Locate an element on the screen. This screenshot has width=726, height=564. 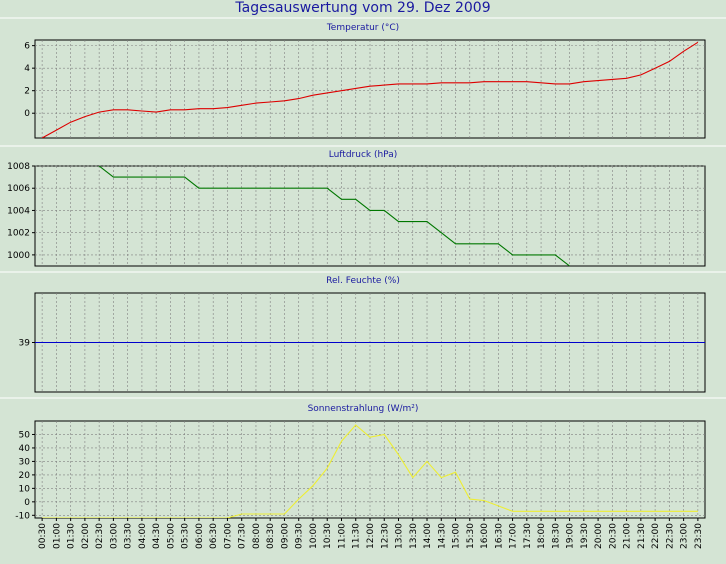
x-tick-label: 06:30 is located at coordinates (214, 536).